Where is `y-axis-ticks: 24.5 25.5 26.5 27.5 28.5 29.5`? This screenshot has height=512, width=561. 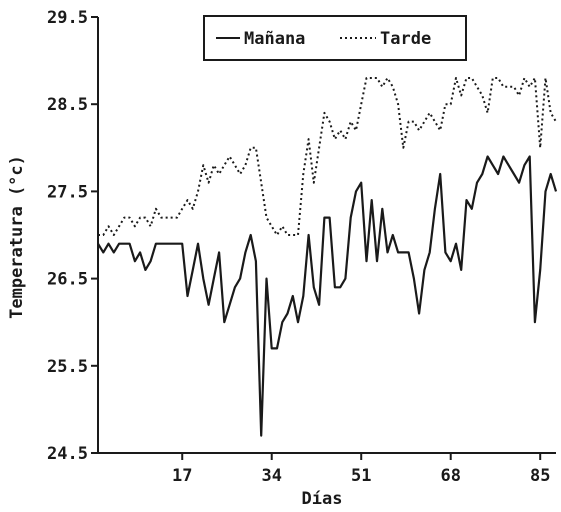 y-axis-ticks: 24.5 25.5 26.5 27.5 28.5 29.5 is located at coordinates (72, 236).